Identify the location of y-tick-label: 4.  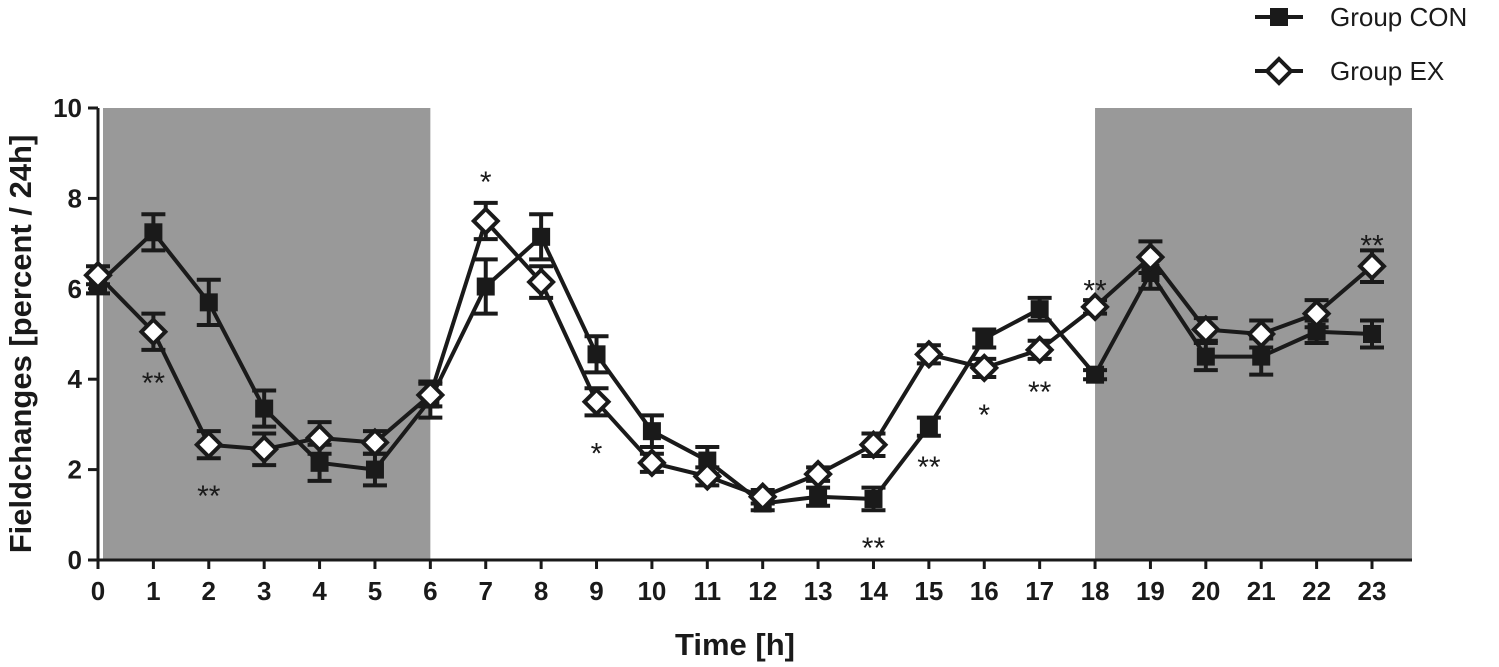
(75, 379).